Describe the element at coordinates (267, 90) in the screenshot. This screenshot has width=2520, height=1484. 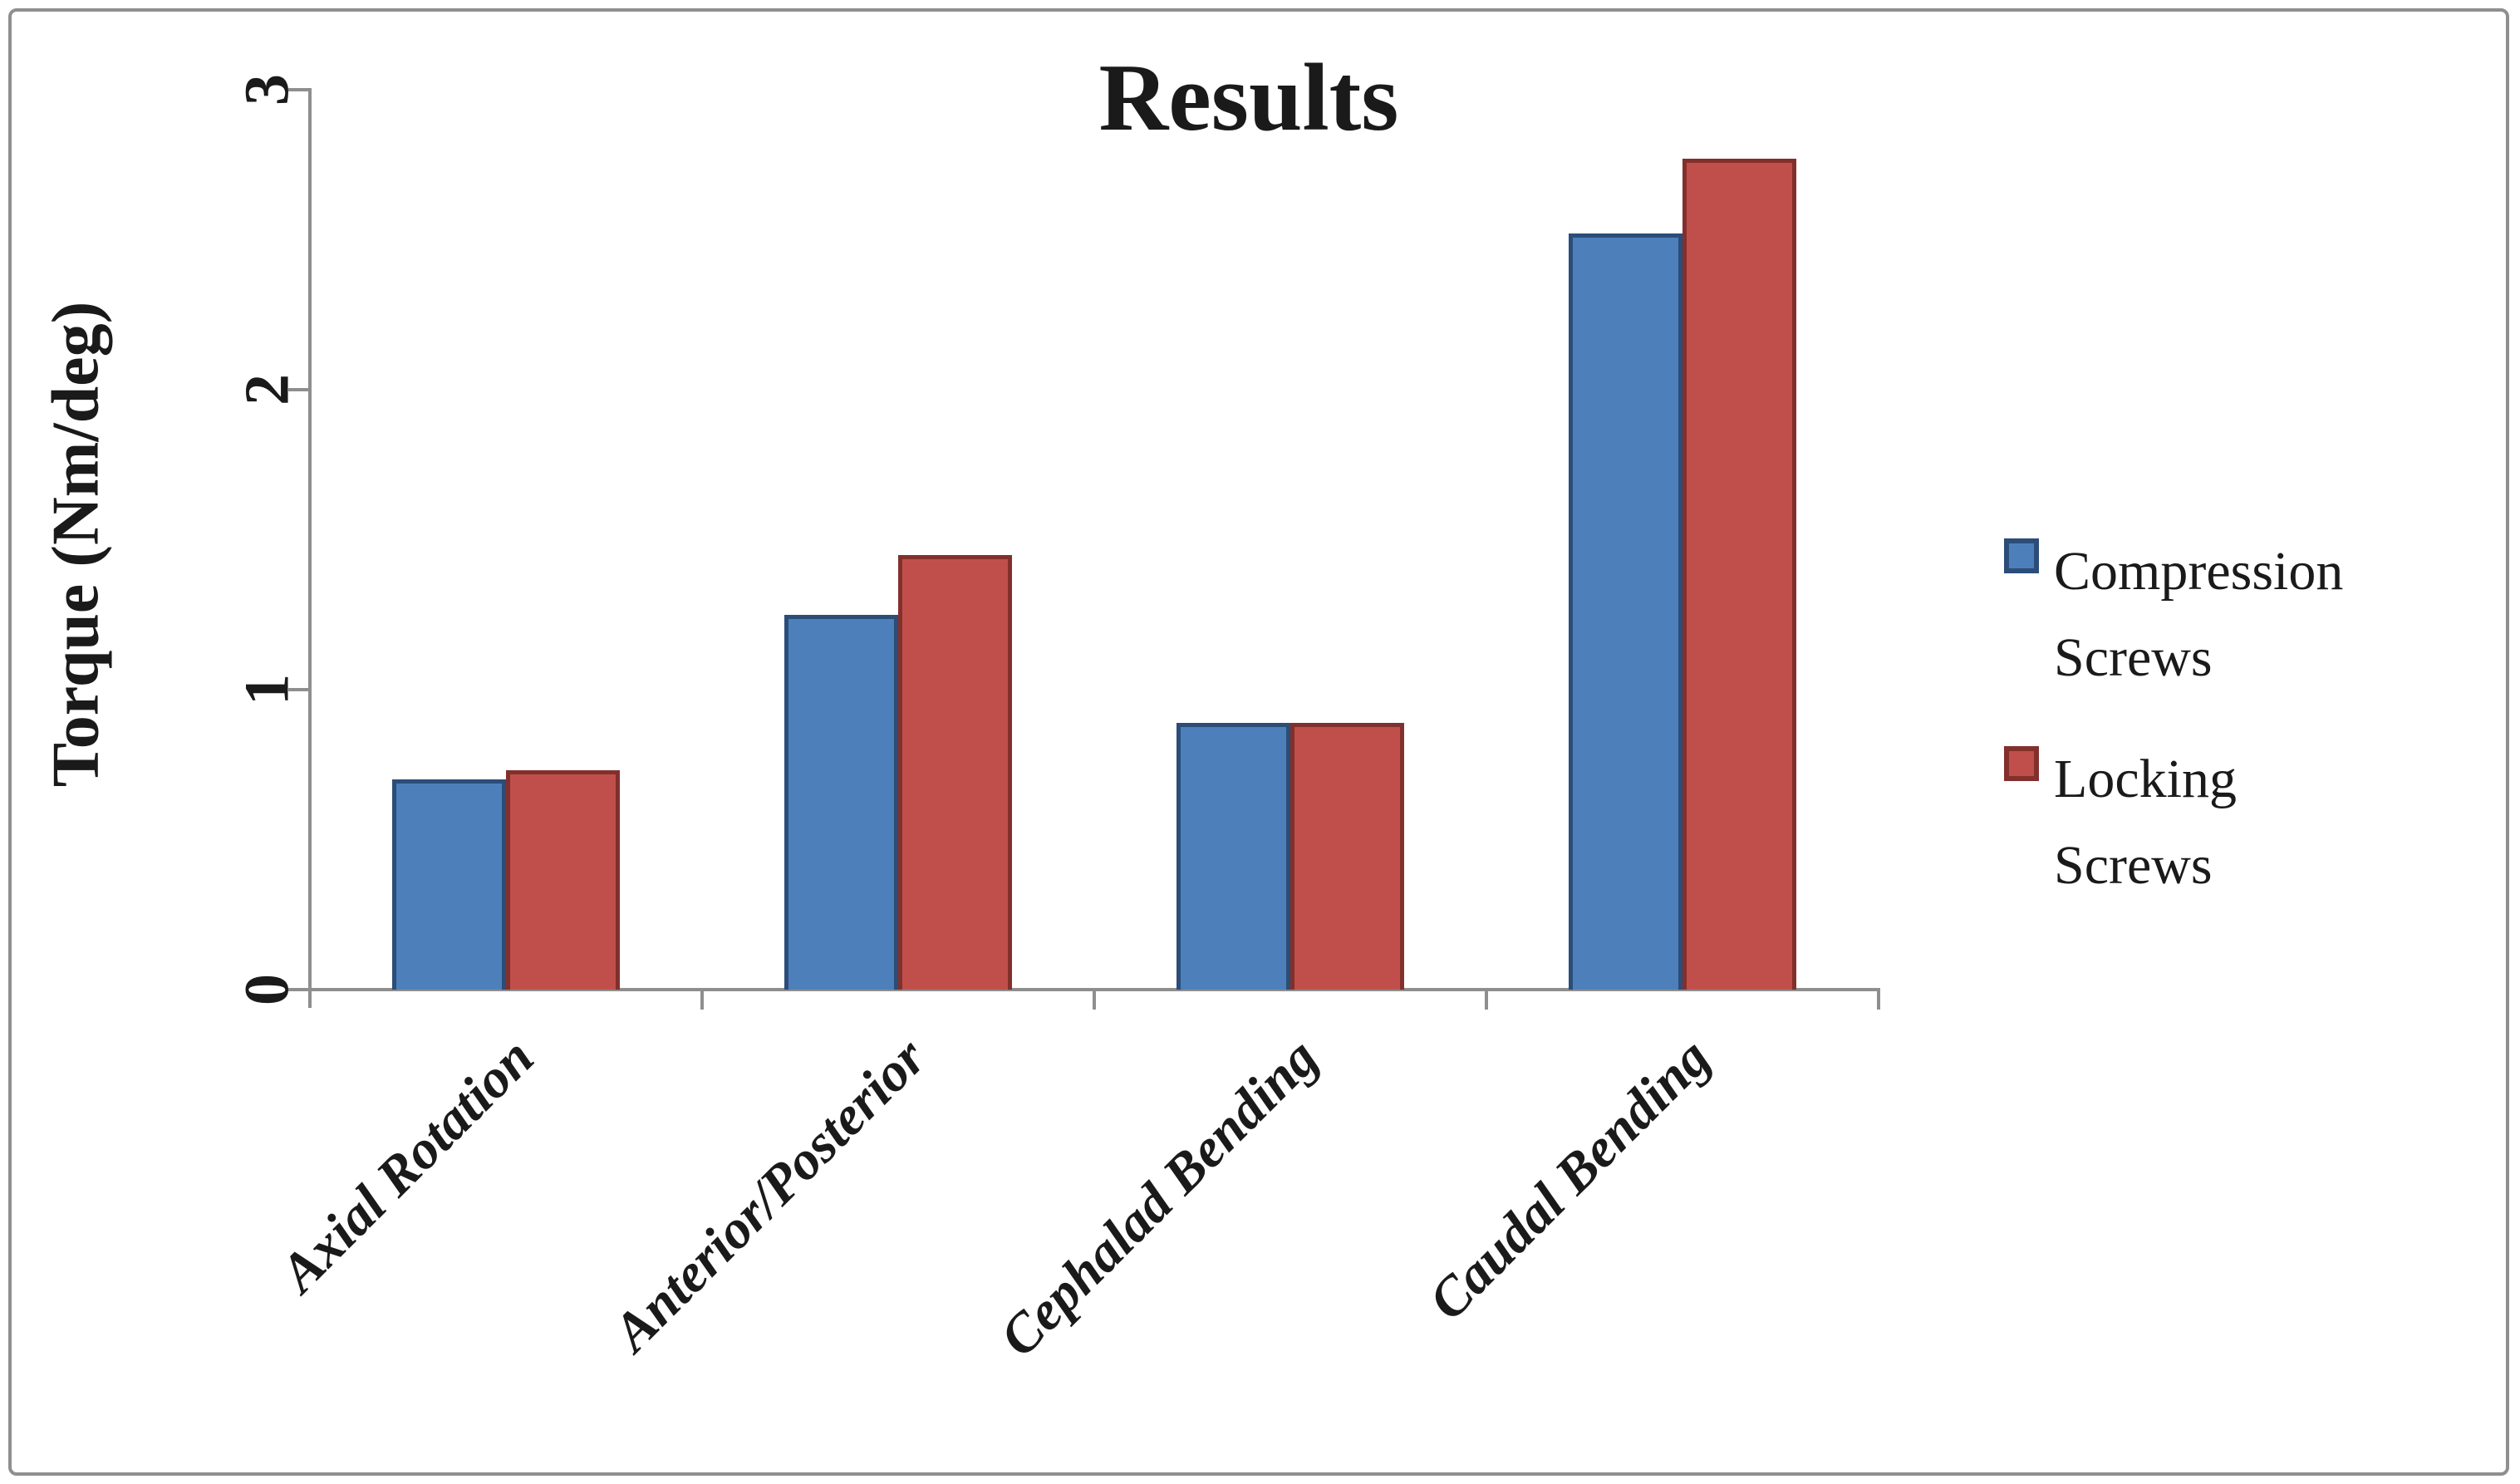
I see `y-tick-label: 3` at that location.